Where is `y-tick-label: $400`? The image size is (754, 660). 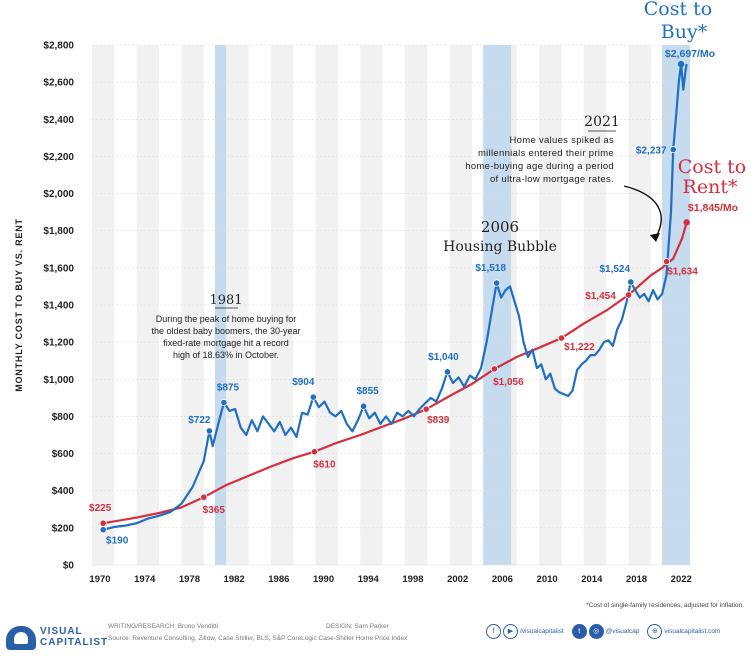
y-tick-label: $400 is located at coordinates (63, 491).